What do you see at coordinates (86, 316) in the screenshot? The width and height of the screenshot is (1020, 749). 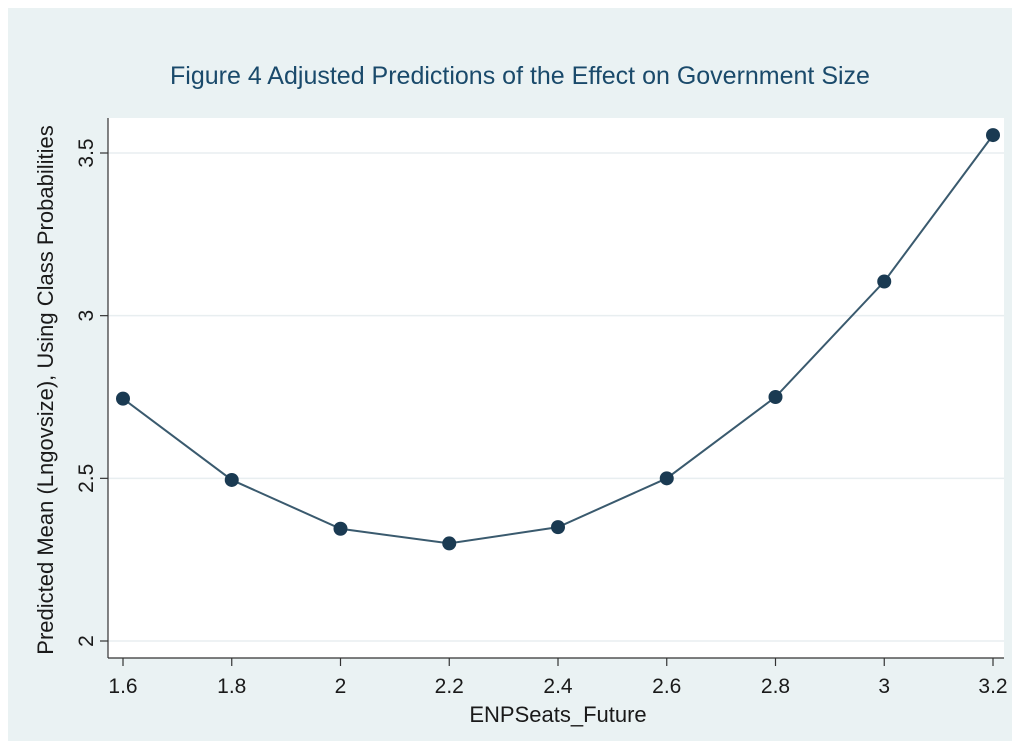 I see `y-tick-label: 3` at bounding box center [86, 316].